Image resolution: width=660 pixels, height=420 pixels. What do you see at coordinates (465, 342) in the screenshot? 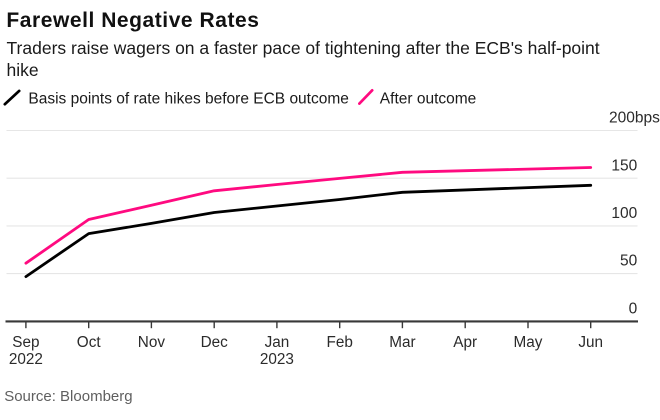
I see `svg-text: Apr` at bounding box center [465, 342].